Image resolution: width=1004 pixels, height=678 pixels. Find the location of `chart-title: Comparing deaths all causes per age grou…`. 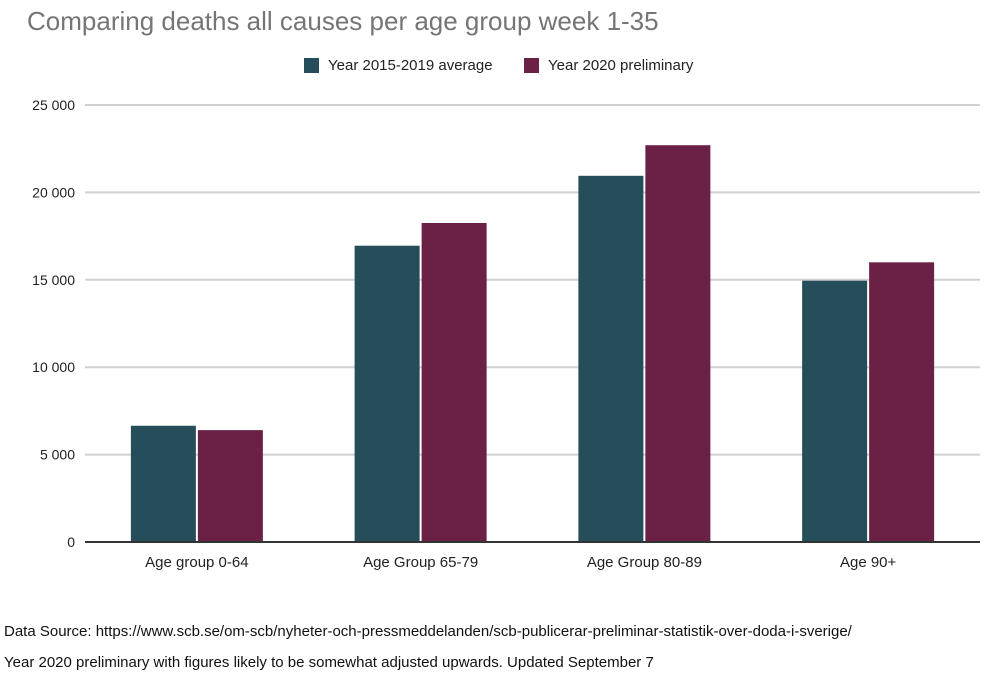

chart-title: Comparing deaths all causes per age grou… is located at coordinates (343, 21).